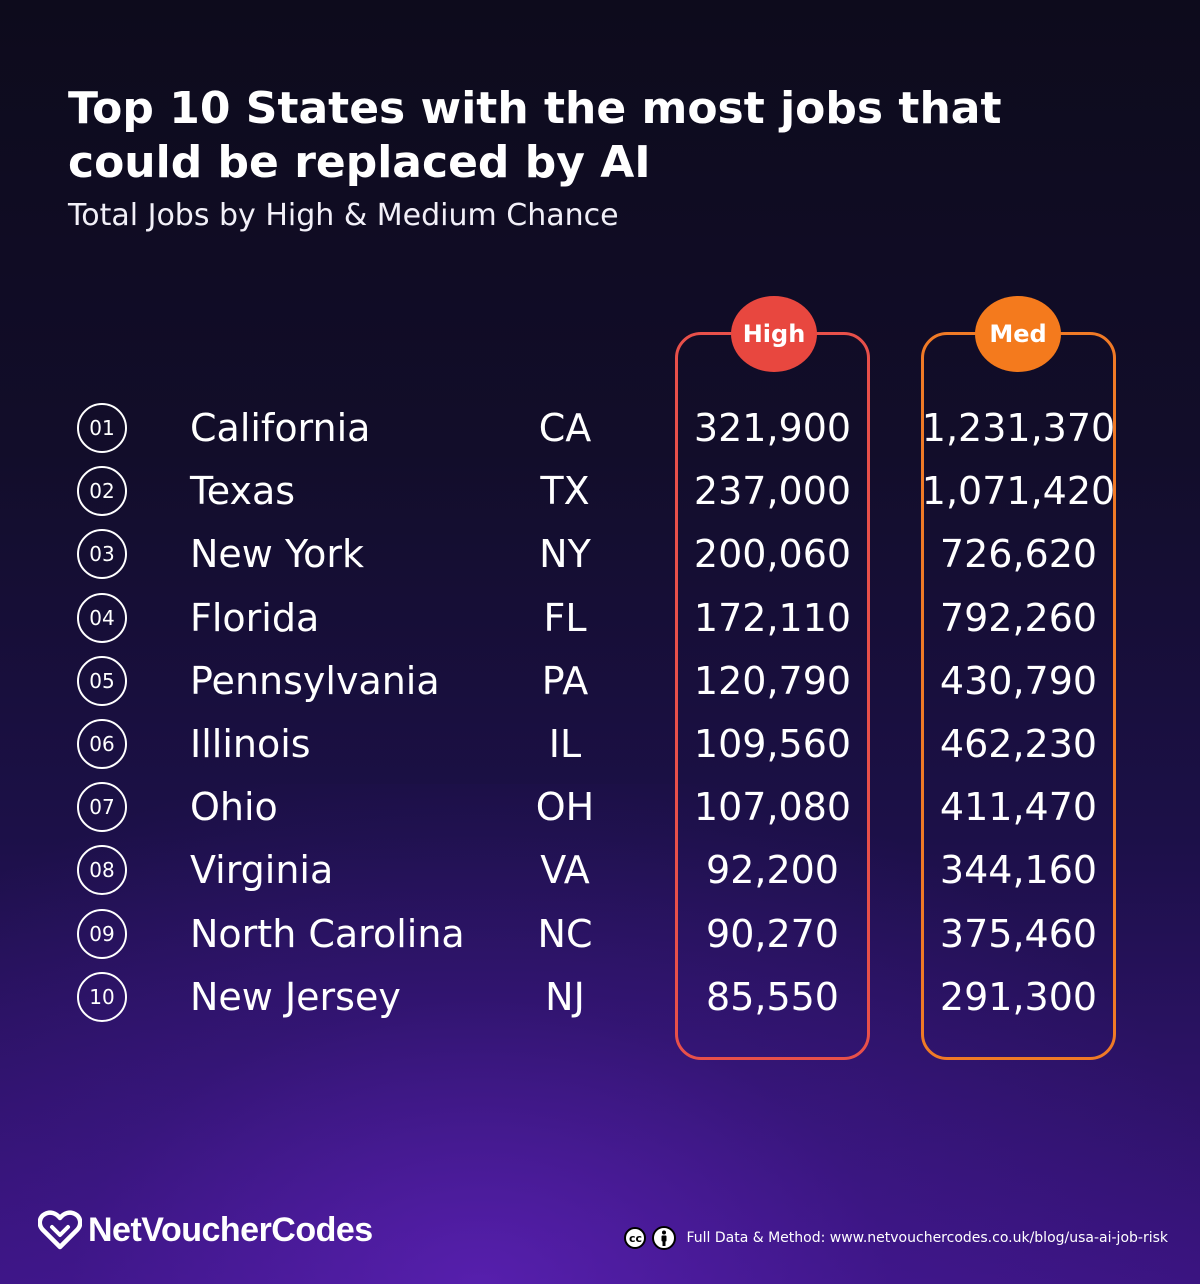 This screenshot has height=1284, width=1200. What do you see at coordinates (600, 935) in the screenshot?
I see `table-row: 09 North Carolina NC 90,270 375,460` at bounding box center [600, 935].